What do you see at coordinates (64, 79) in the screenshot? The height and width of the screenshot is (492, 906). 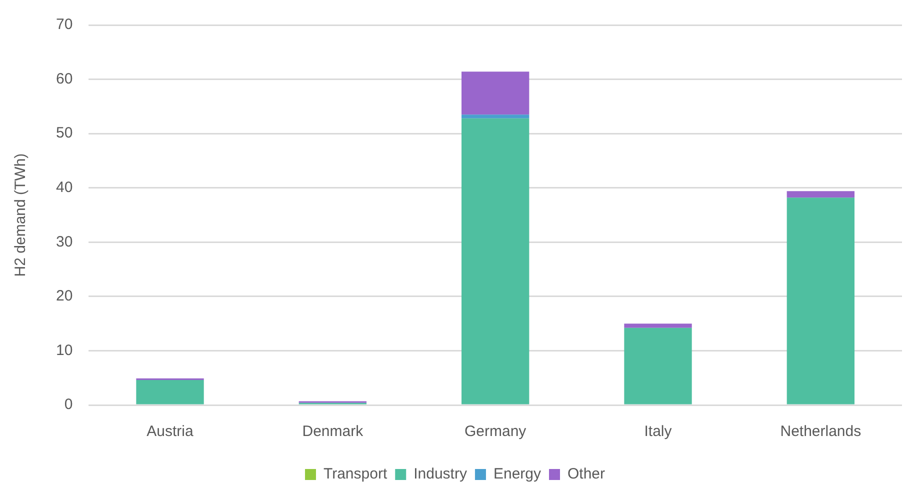 I see `y-tick-label: 60` at bounding box center [64, 79].